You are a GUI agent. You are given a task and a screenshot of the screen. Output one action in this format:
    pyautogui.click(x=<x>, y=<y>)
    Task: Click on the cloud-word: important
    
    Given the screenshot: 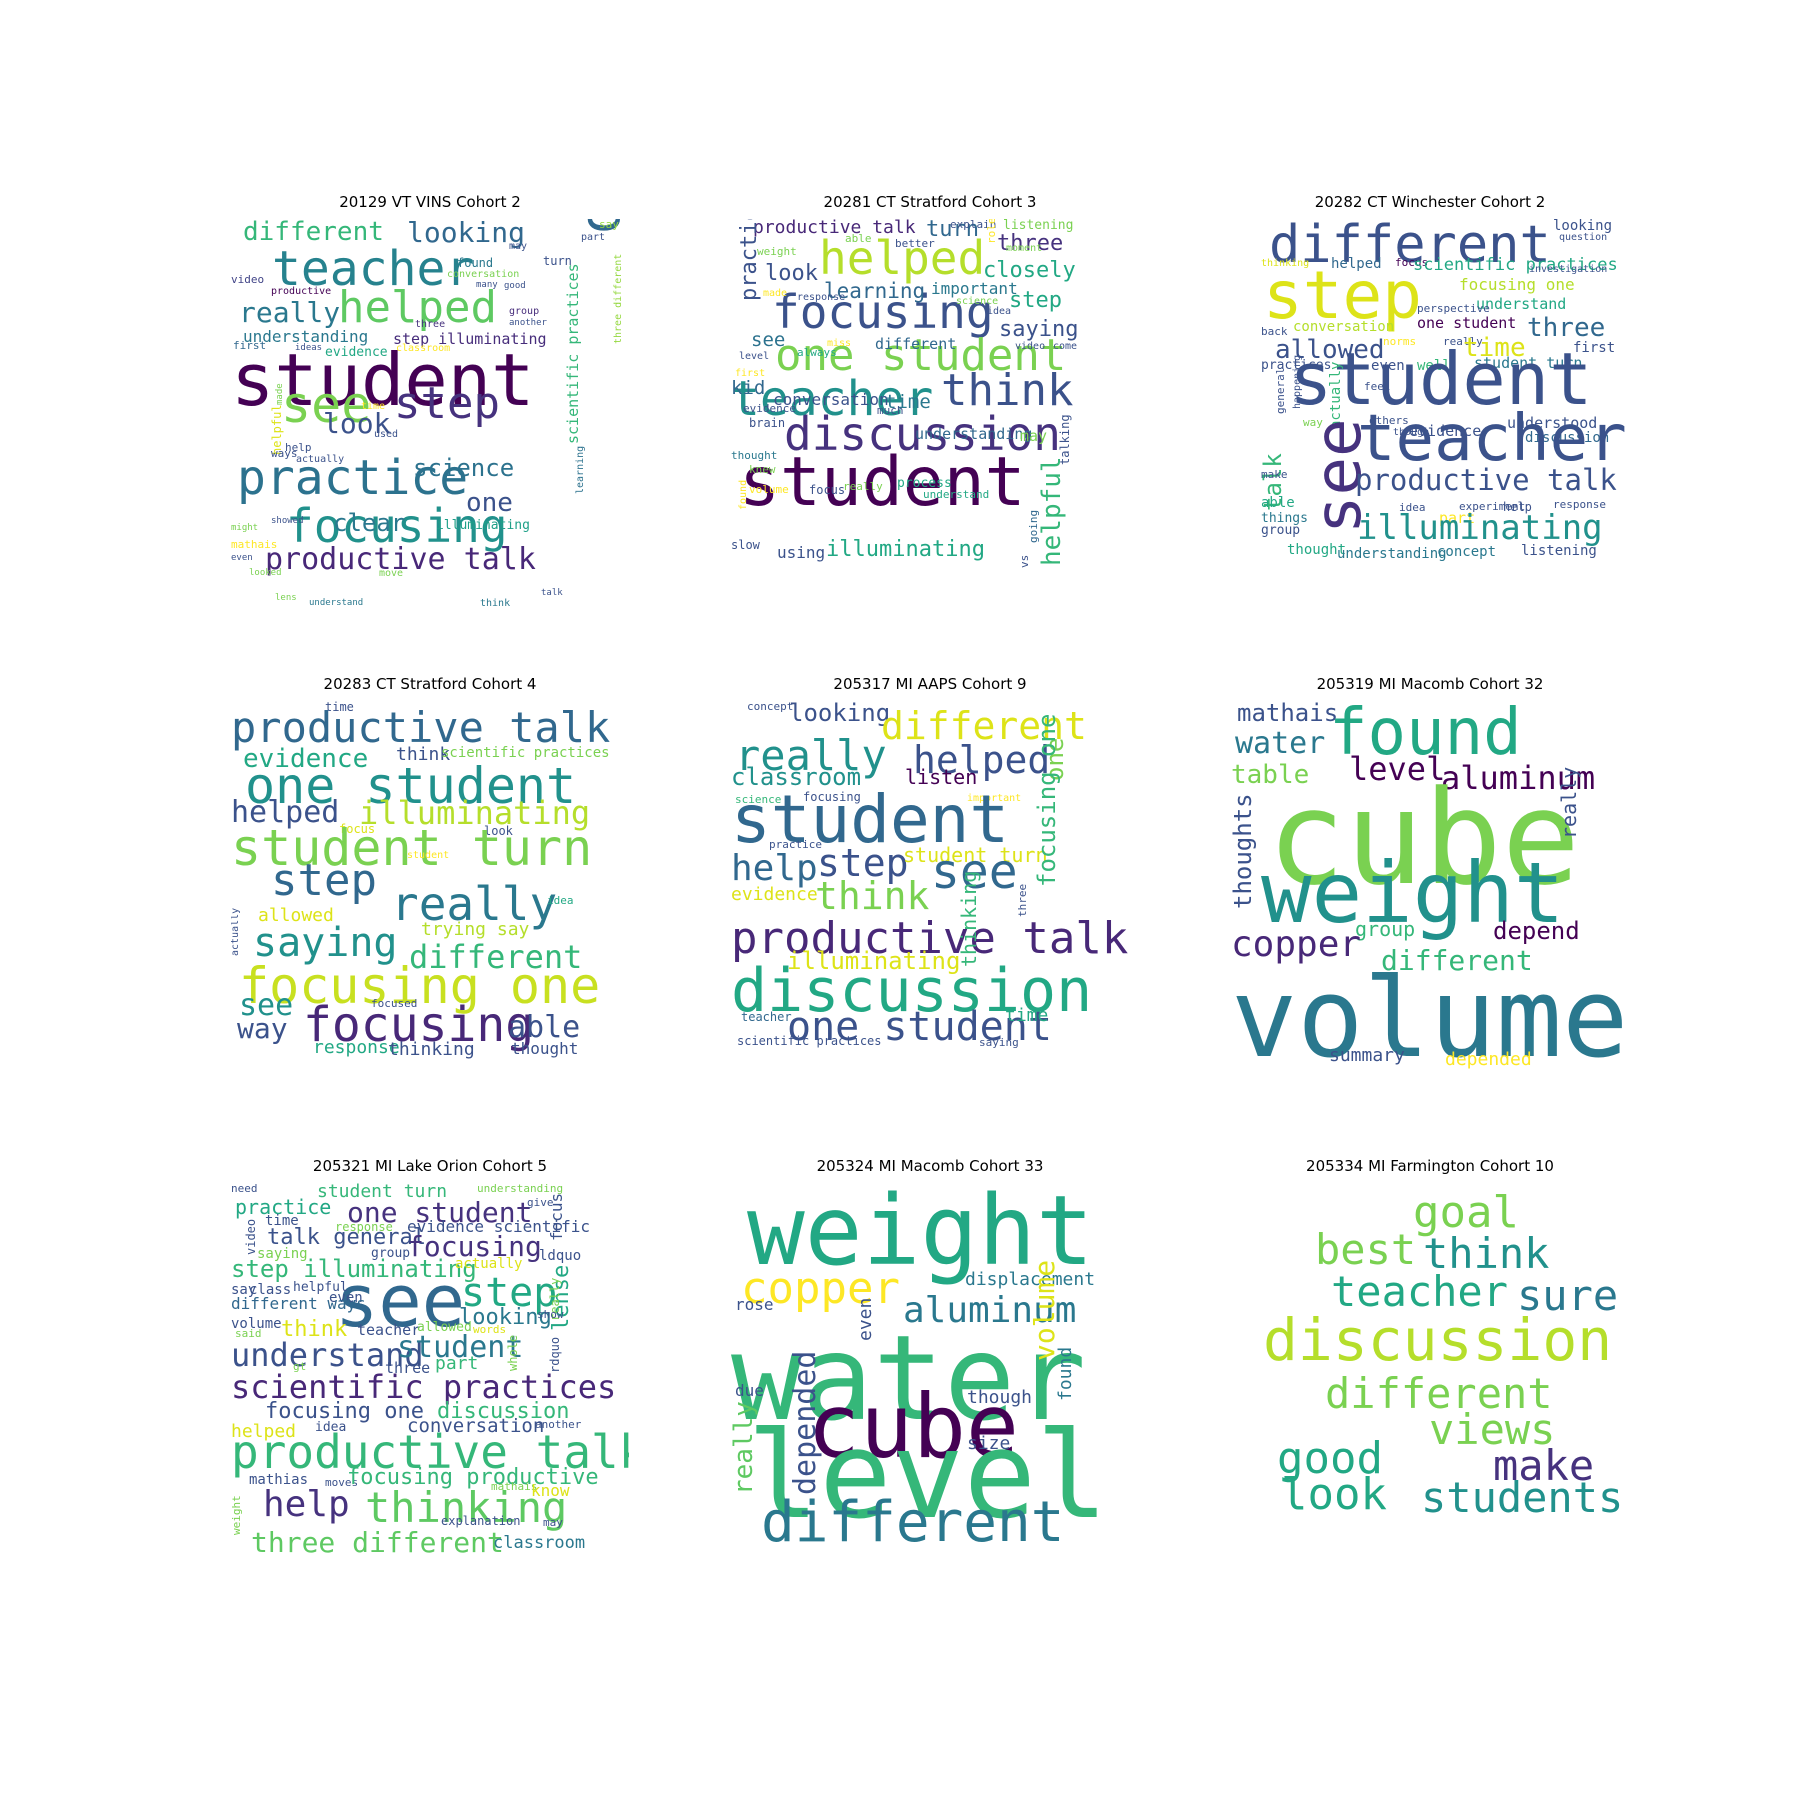 What is the action you would take?
    pyautogui.click(x=994, y=798)
    